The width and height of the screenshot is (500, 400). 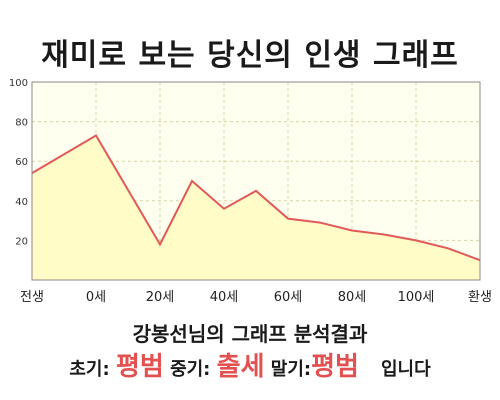 I want to click on x-tick-label: 0세, so click(x=96, y=297).